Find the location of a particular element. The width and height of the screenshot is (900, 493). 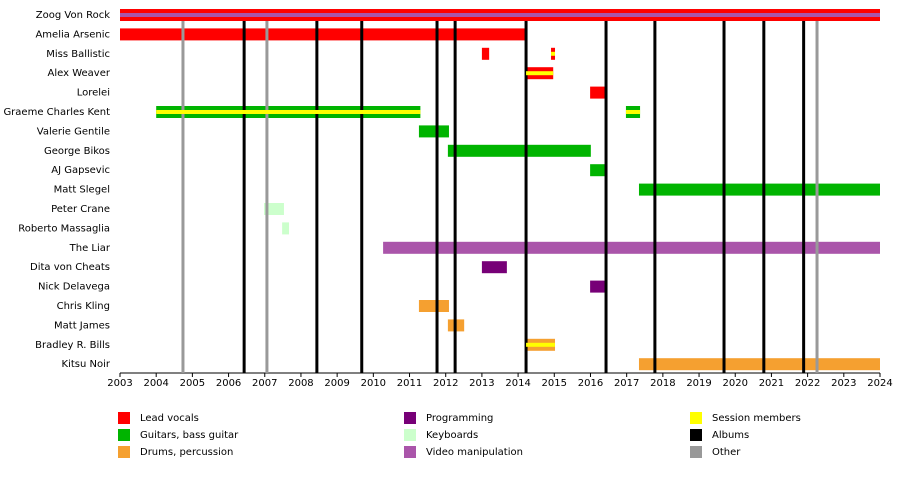

x-tick-label: 2024 is located at coordinates (879, 383).